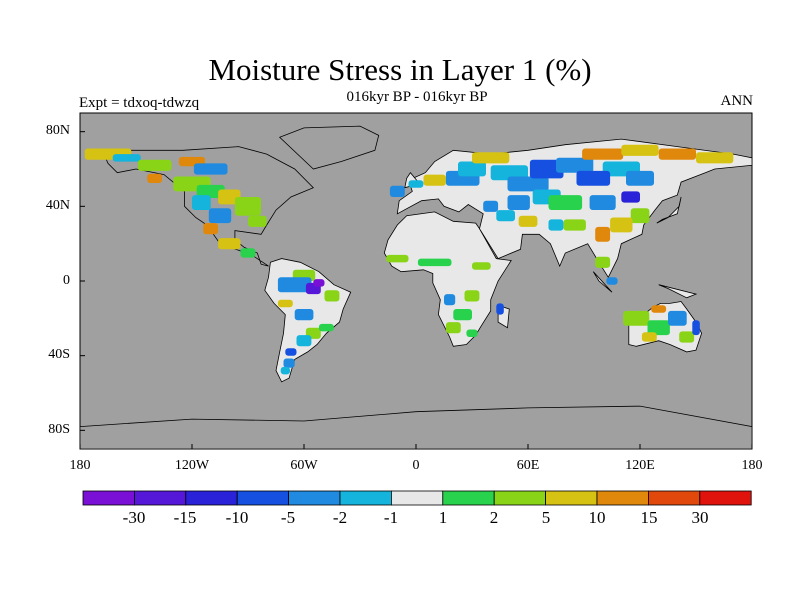 The image size is (800, 600). I want to click on x-tick-label: 120W, so click(192, 465).